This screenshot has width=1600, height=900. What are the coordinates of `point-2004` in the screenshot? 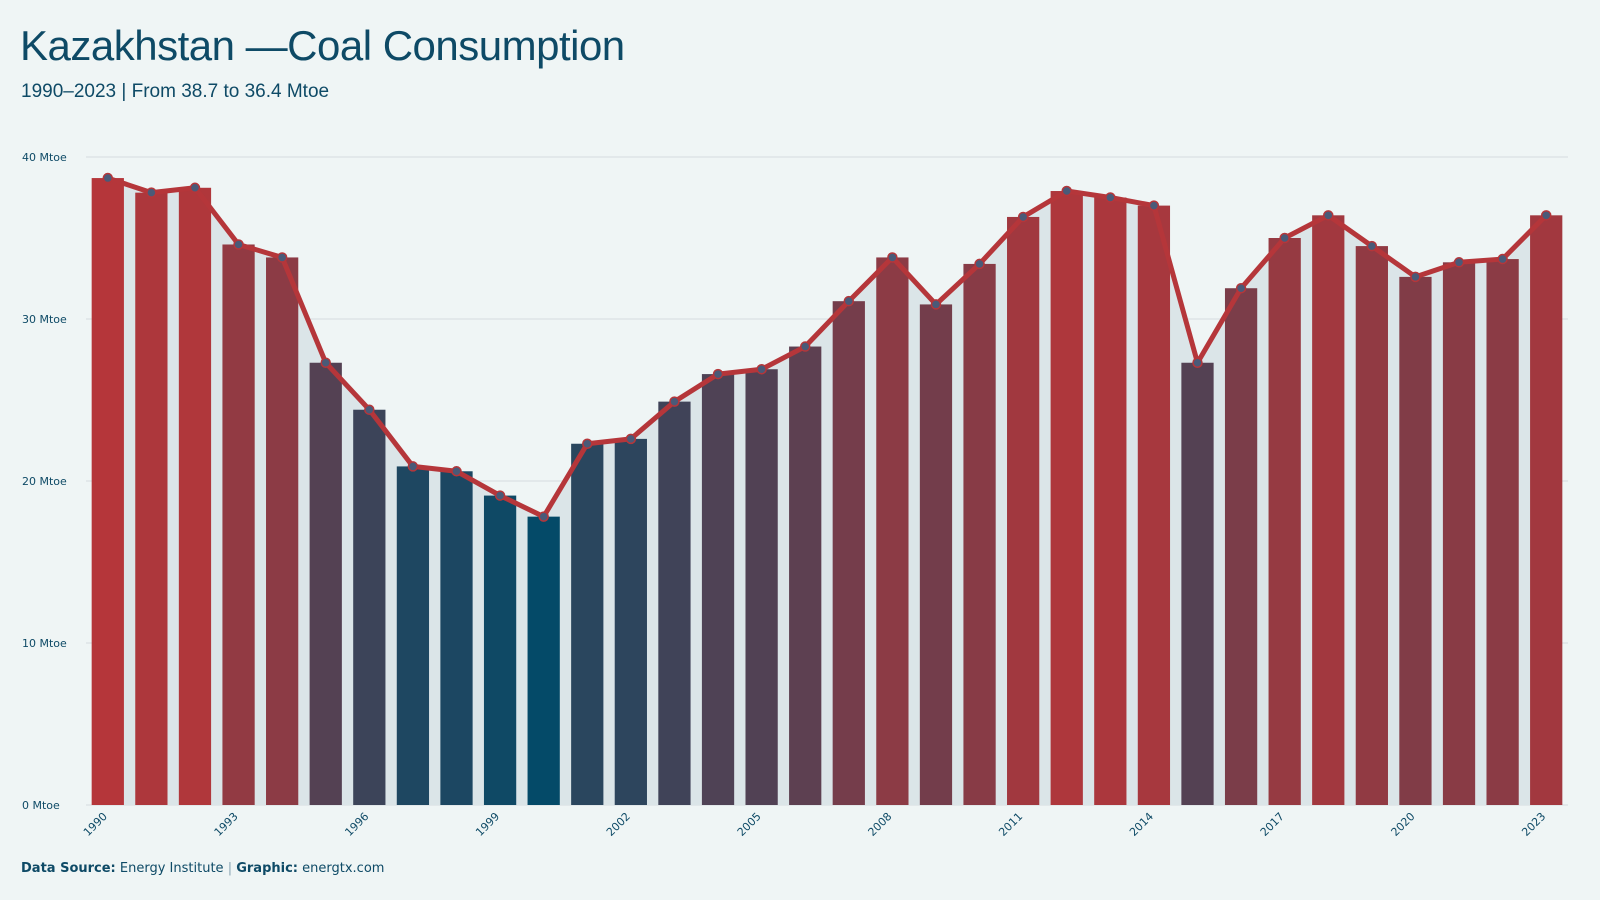 It's located at (718, 374).